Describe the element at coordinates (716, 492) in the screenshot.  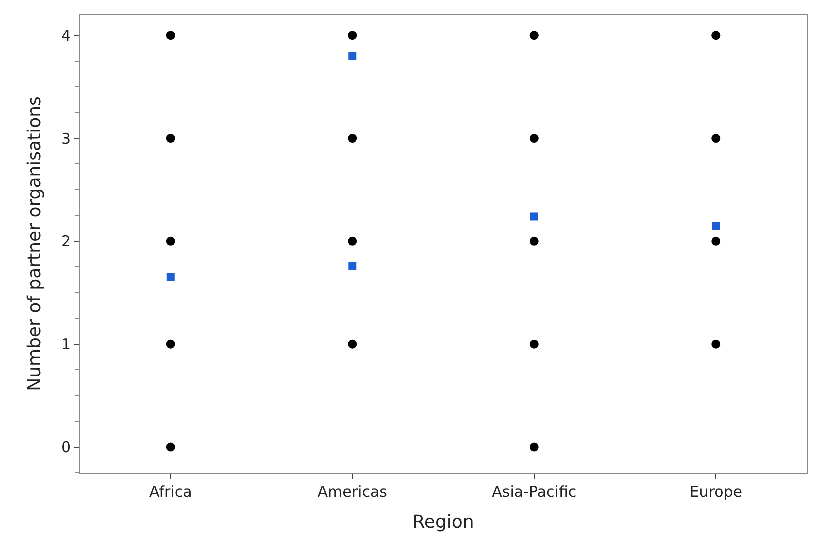
I see `x-tick-label: Europe` at that location.